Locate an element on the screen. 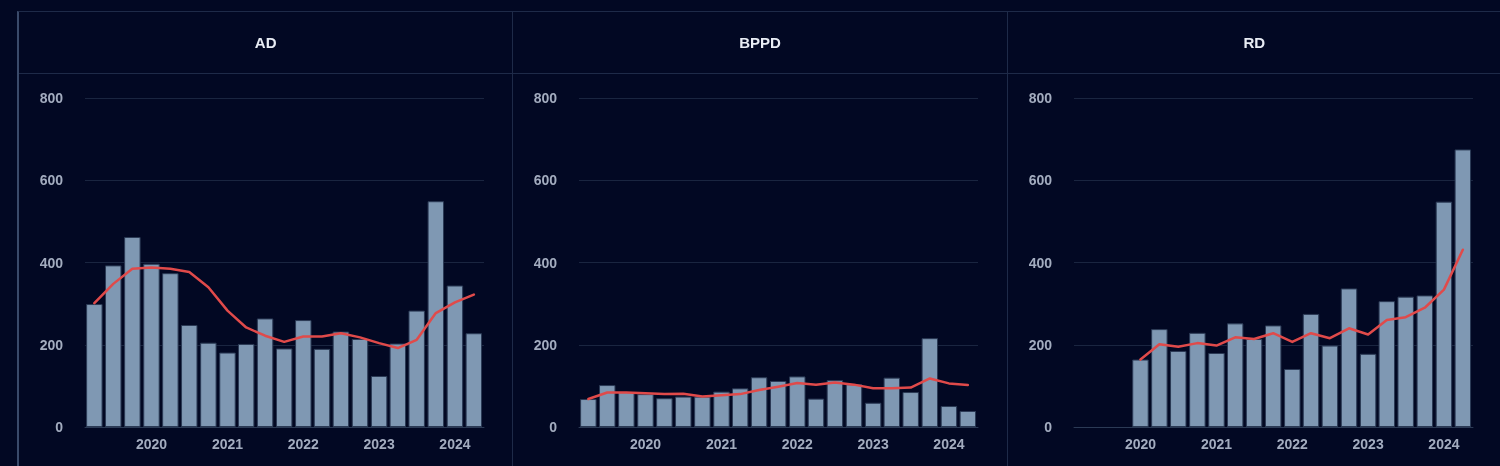  chart-title: RD is located at coordinates (1253, 43).